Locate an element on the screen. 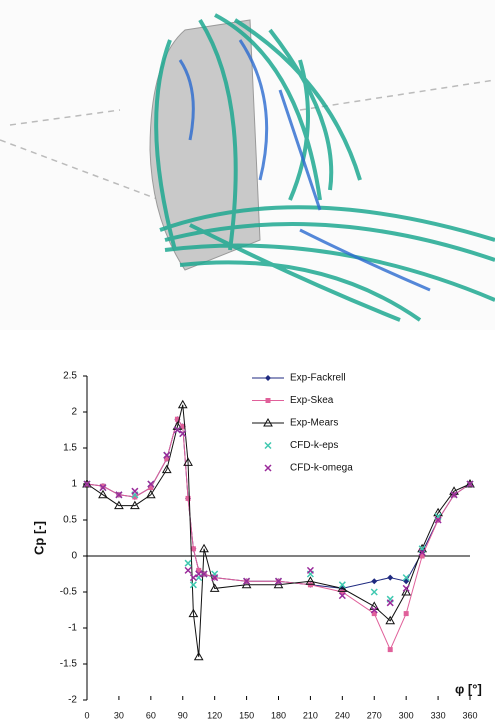 The image size is (495, 728). y-axis-title: Cp [-] is located at coordinates (38, 538).